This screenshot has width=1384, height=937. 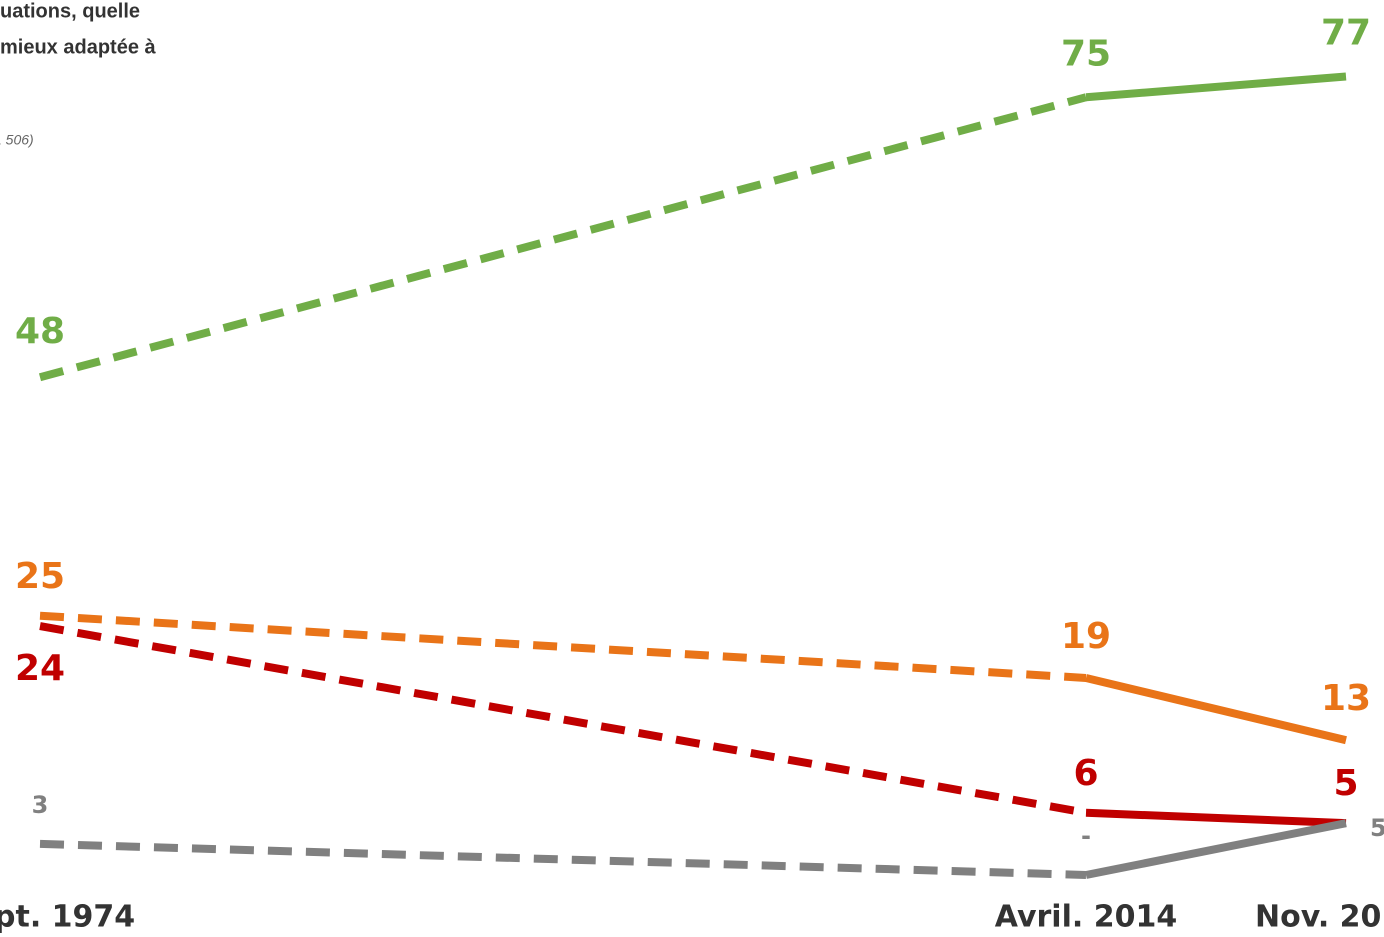 What do you see at coordinates (78, 47) in the screenshot?
I see `title-line: mieux adaptée à` at bounding box center [78, 47].